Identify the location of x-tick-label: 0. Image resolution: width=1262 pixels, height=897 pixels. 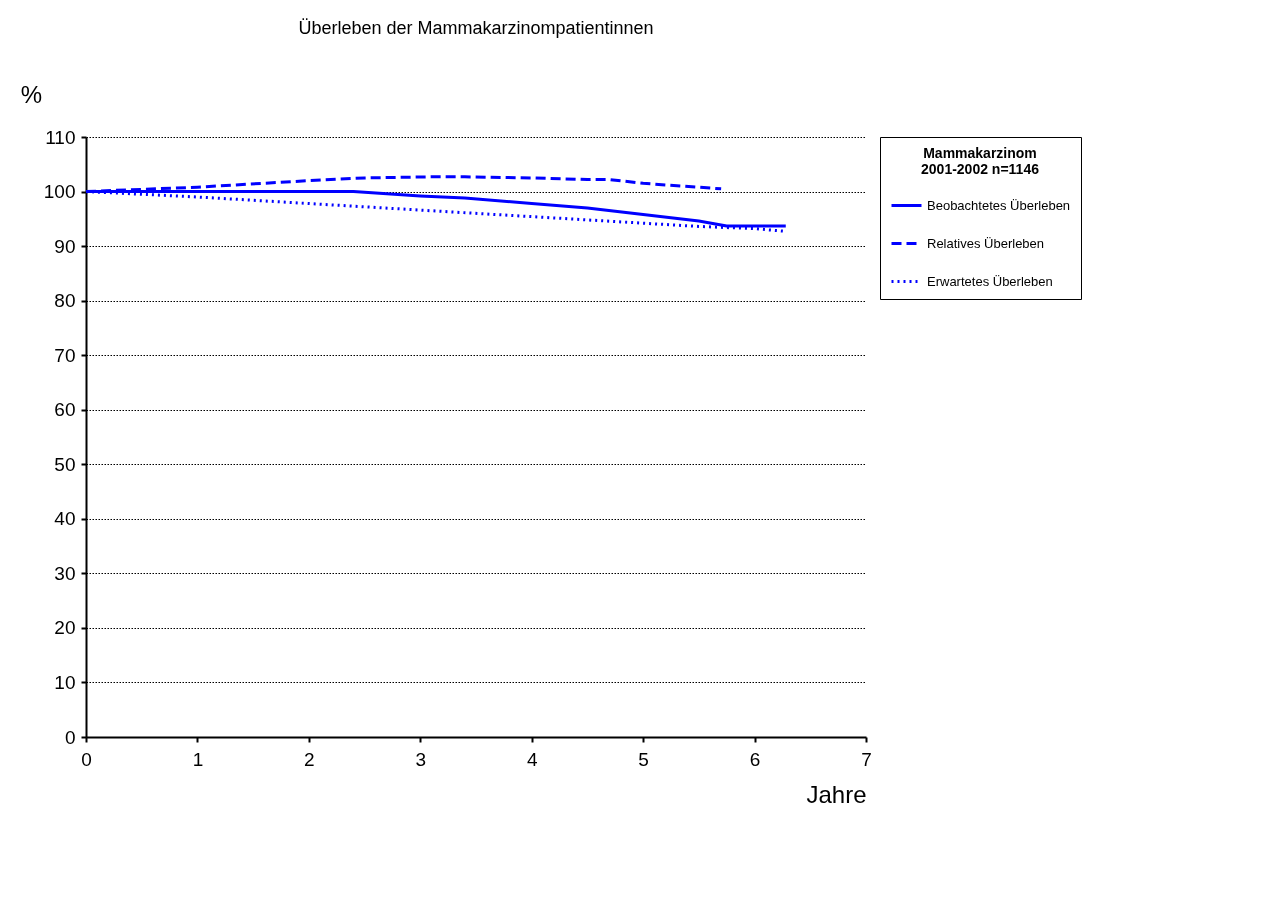
(86, 759).